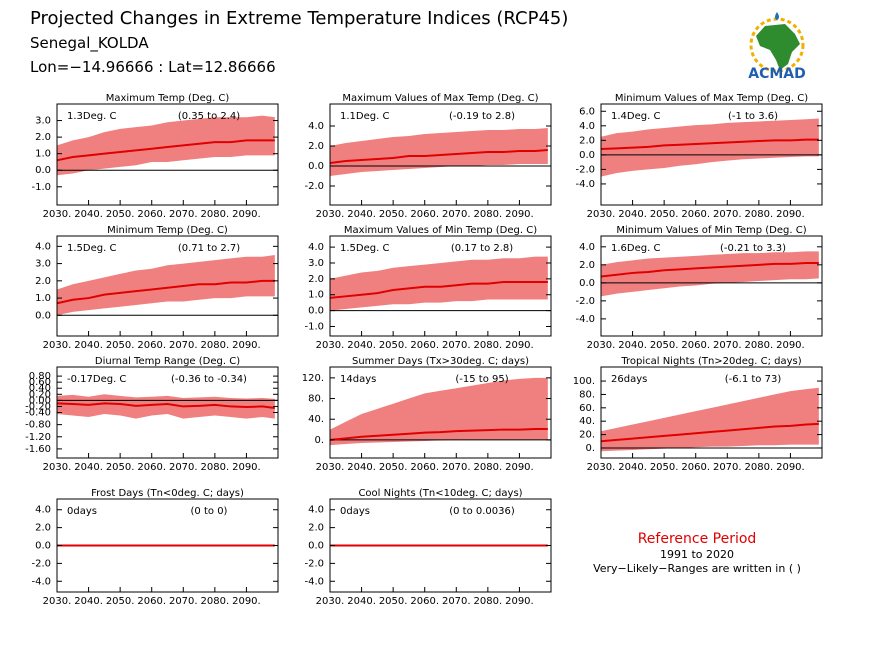 This screenshot has height=659, width=879. Describe the element at coordinates (41, 581) in the screenshot. I see `y-tick-label: -4.0` at that location.